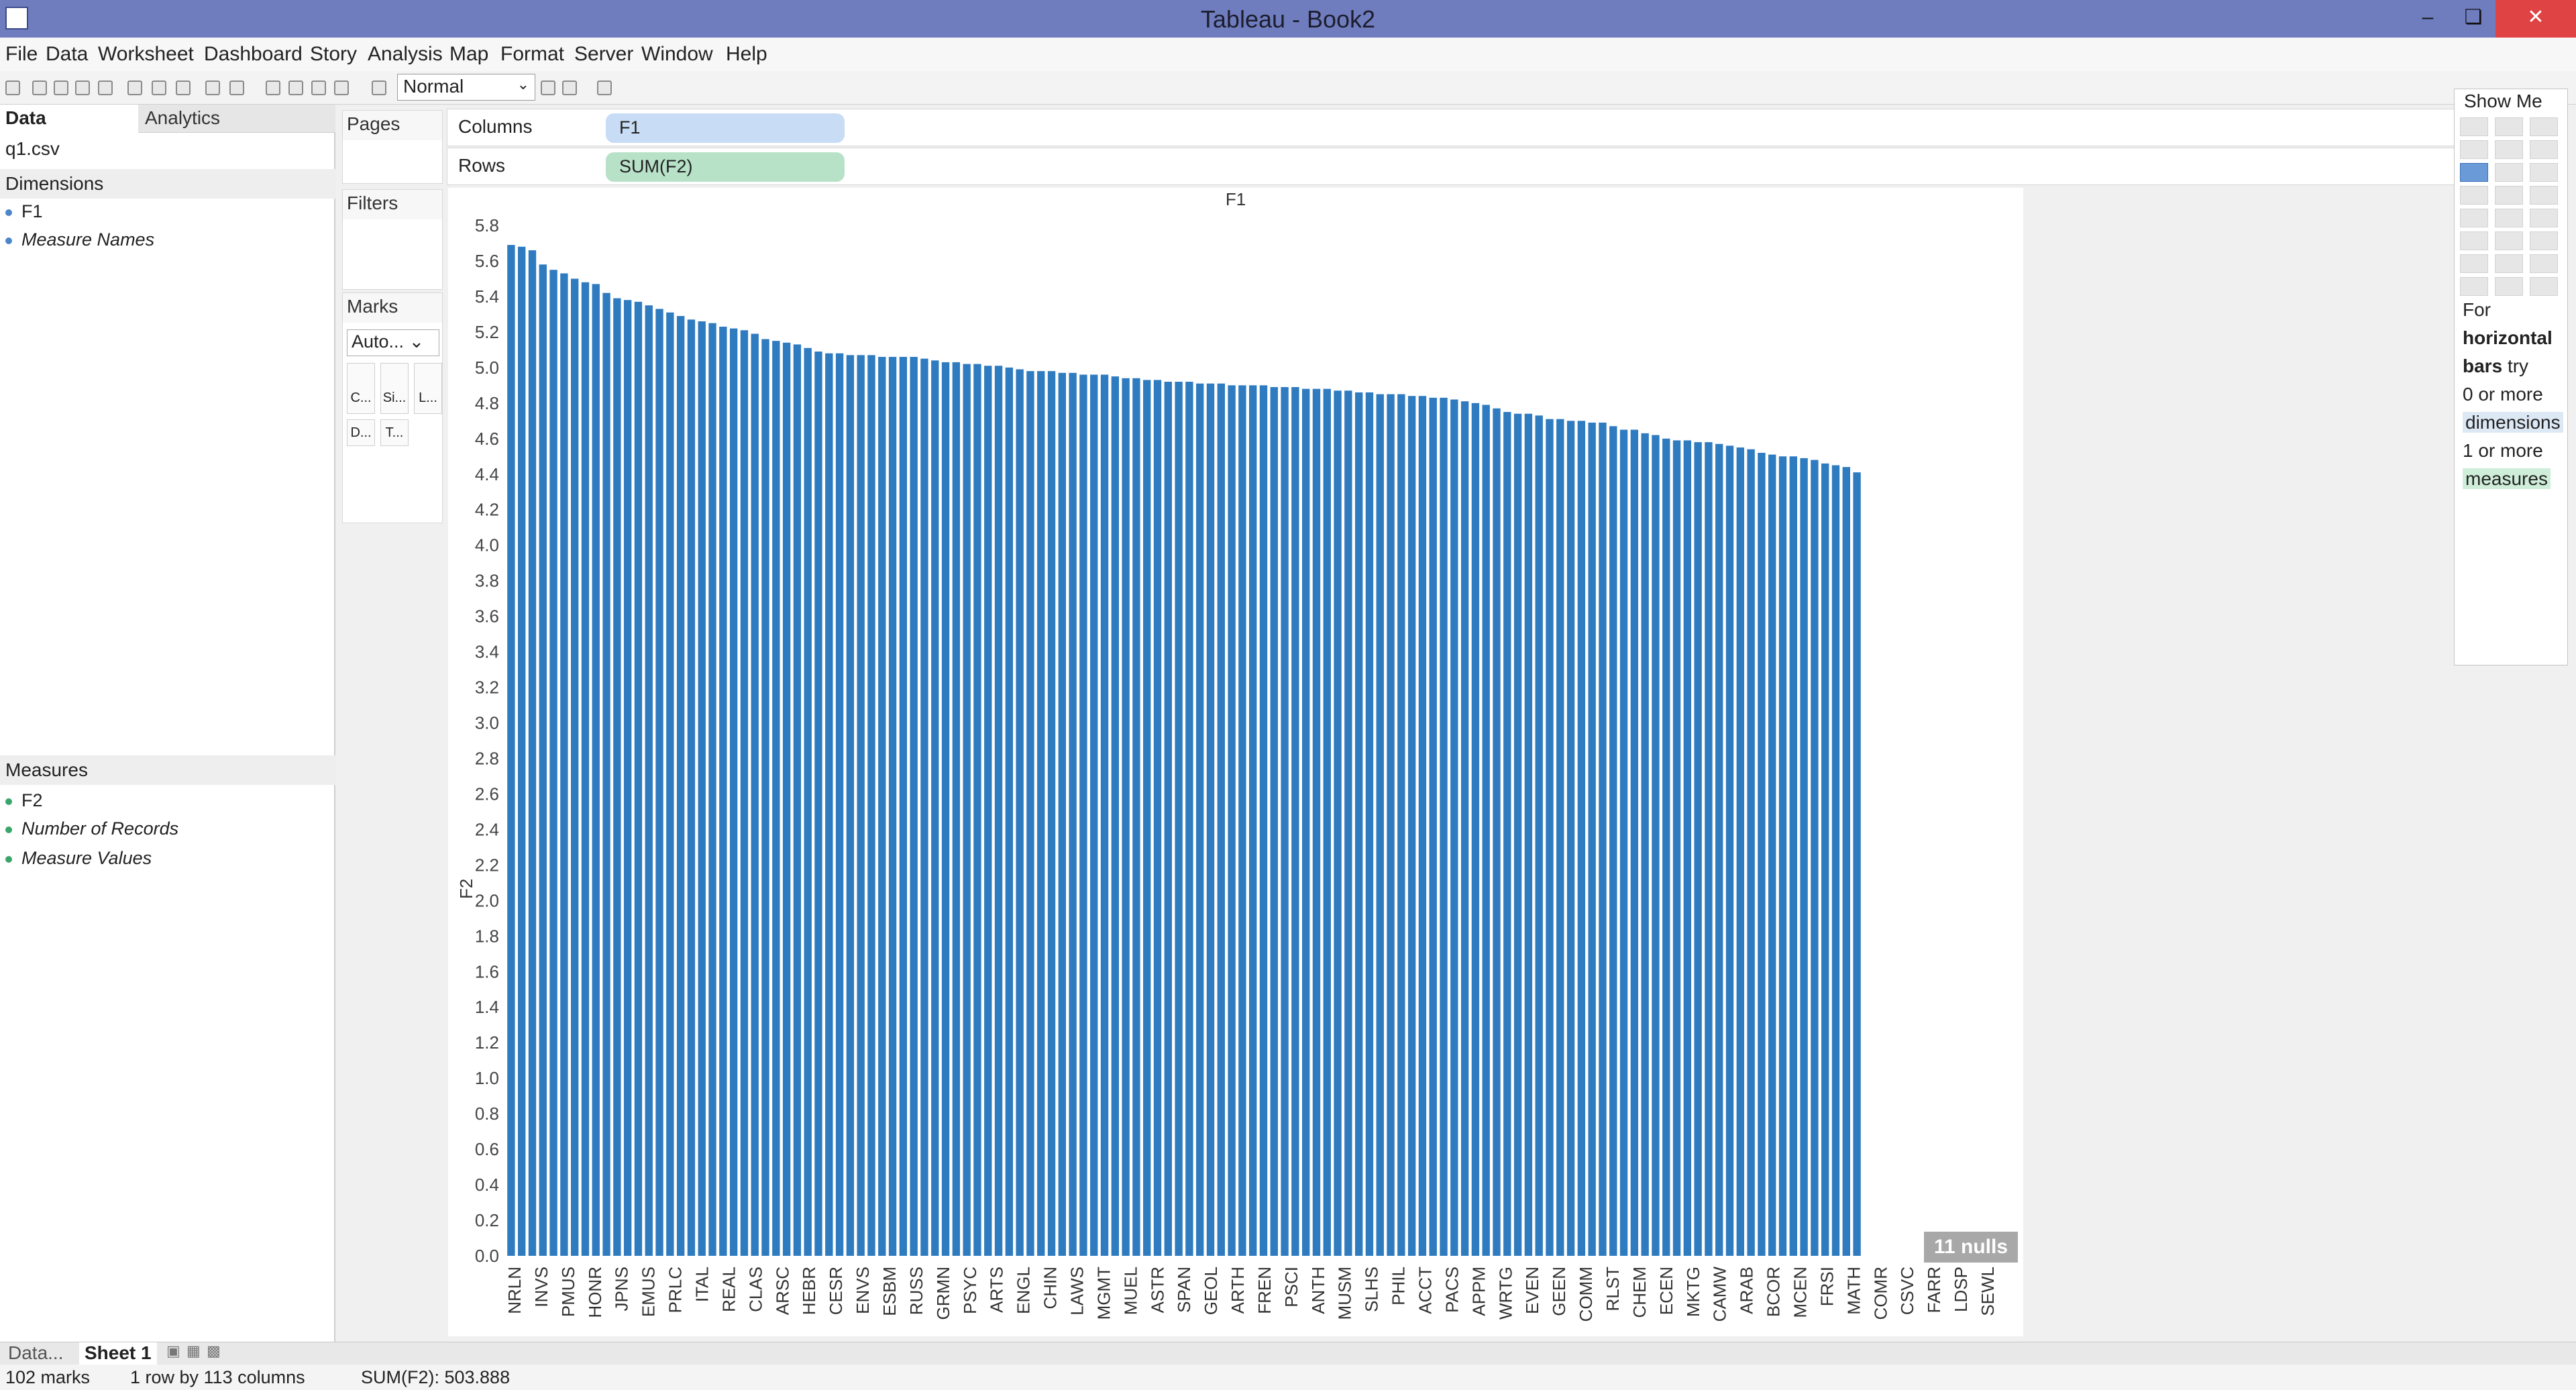  Describe the element at coordinates (2474, 127) in the screenshot. I see `text-table-thumb` at that location.